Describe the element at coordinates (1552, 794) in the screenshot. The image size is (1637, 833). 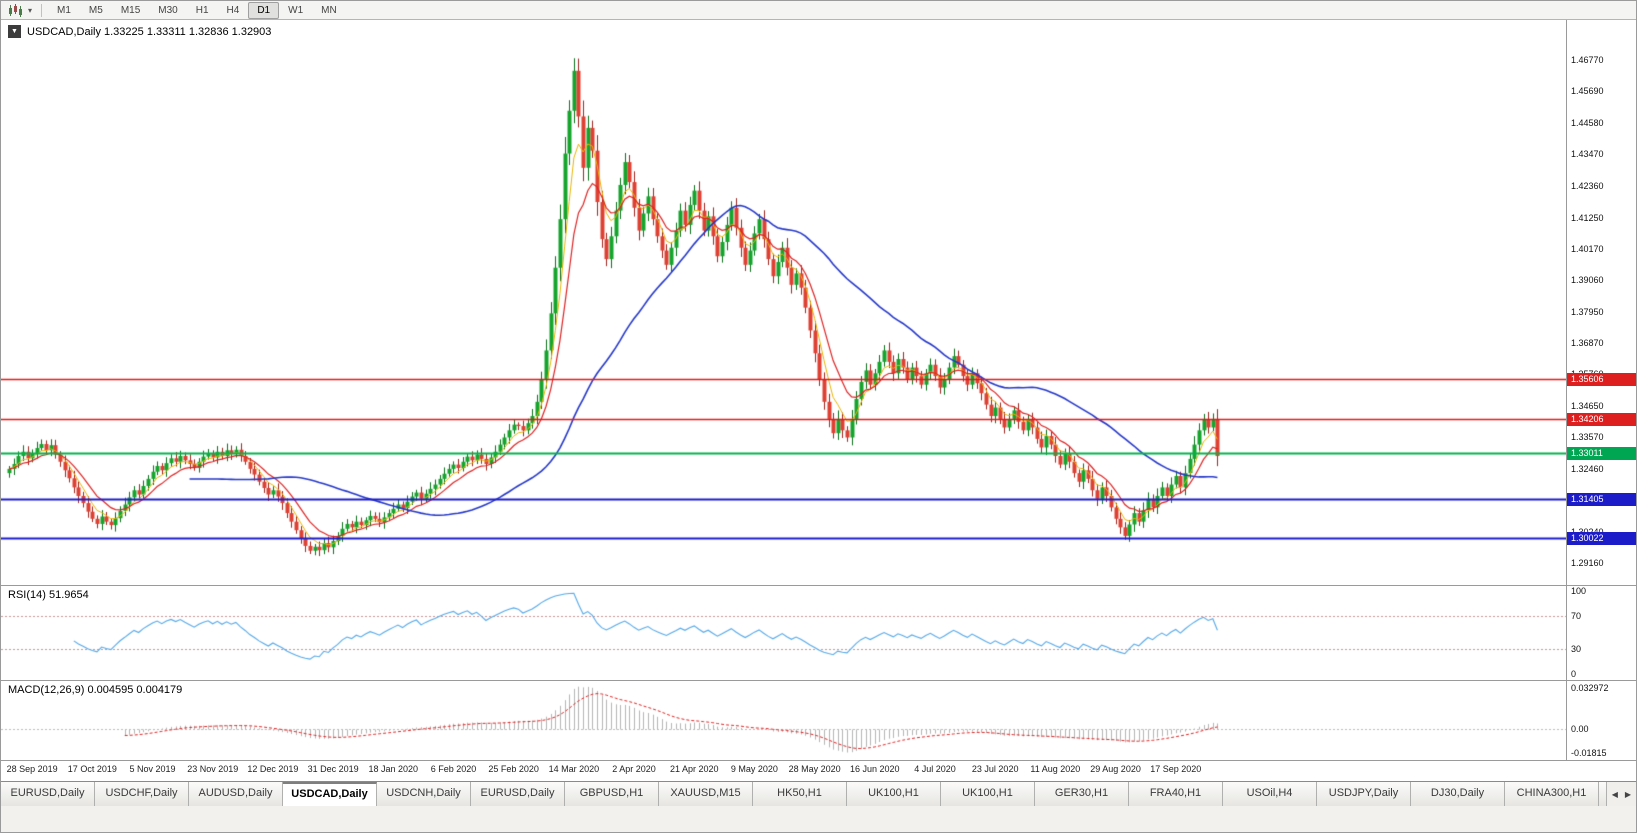
I see `tab-china300-h1: CHINA300,H1` at that location.